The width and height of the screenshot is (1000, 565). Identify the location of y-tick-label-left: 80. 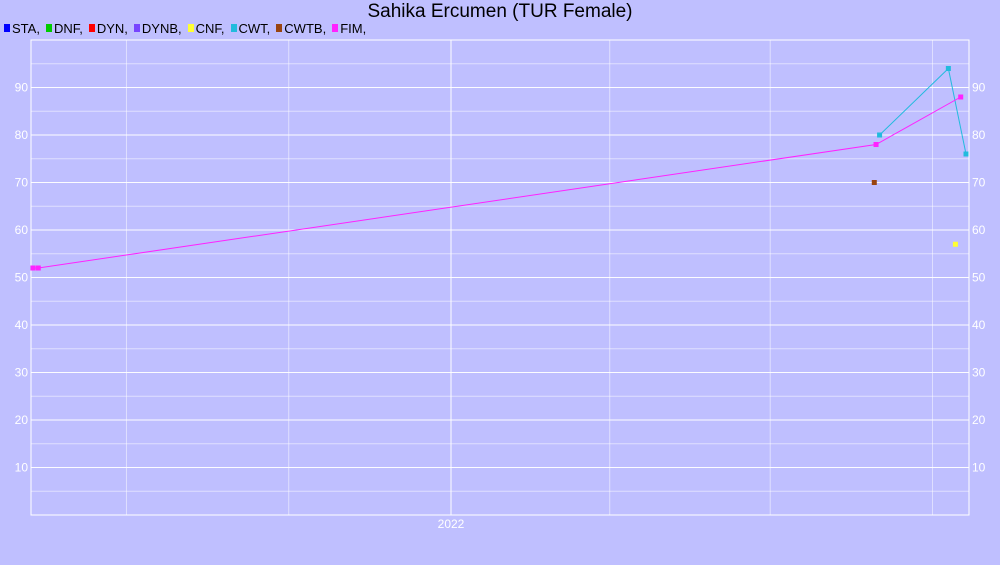
(22, 135).